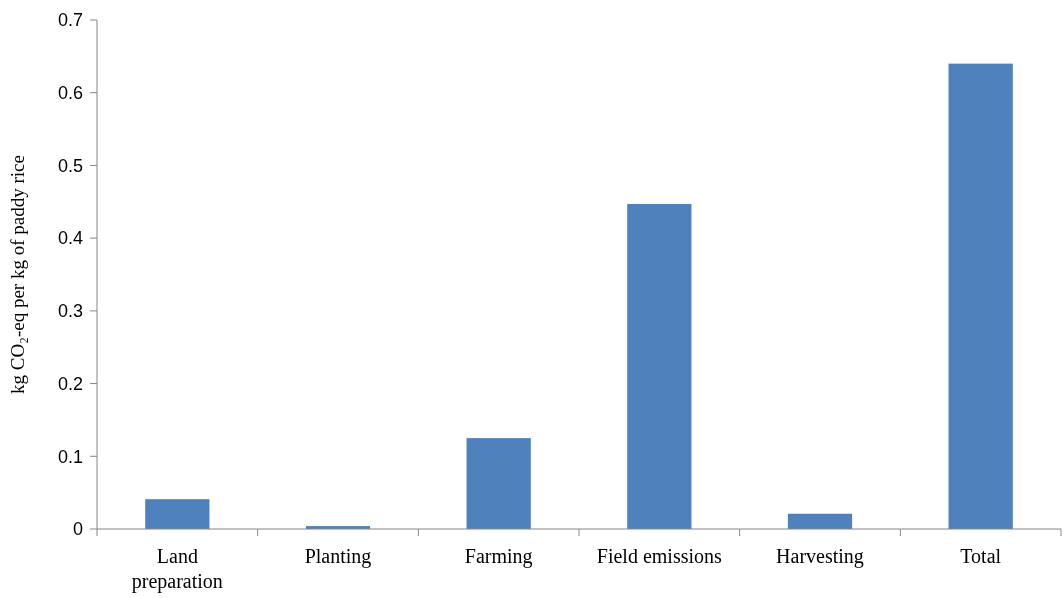 The image size is (1063, 598). What do you see at coordinates (17, 274) in the screenshot?
I see `y-axis-title: kg CO₂-eq per kg of paddy rice` at bounding box center [17, 274].